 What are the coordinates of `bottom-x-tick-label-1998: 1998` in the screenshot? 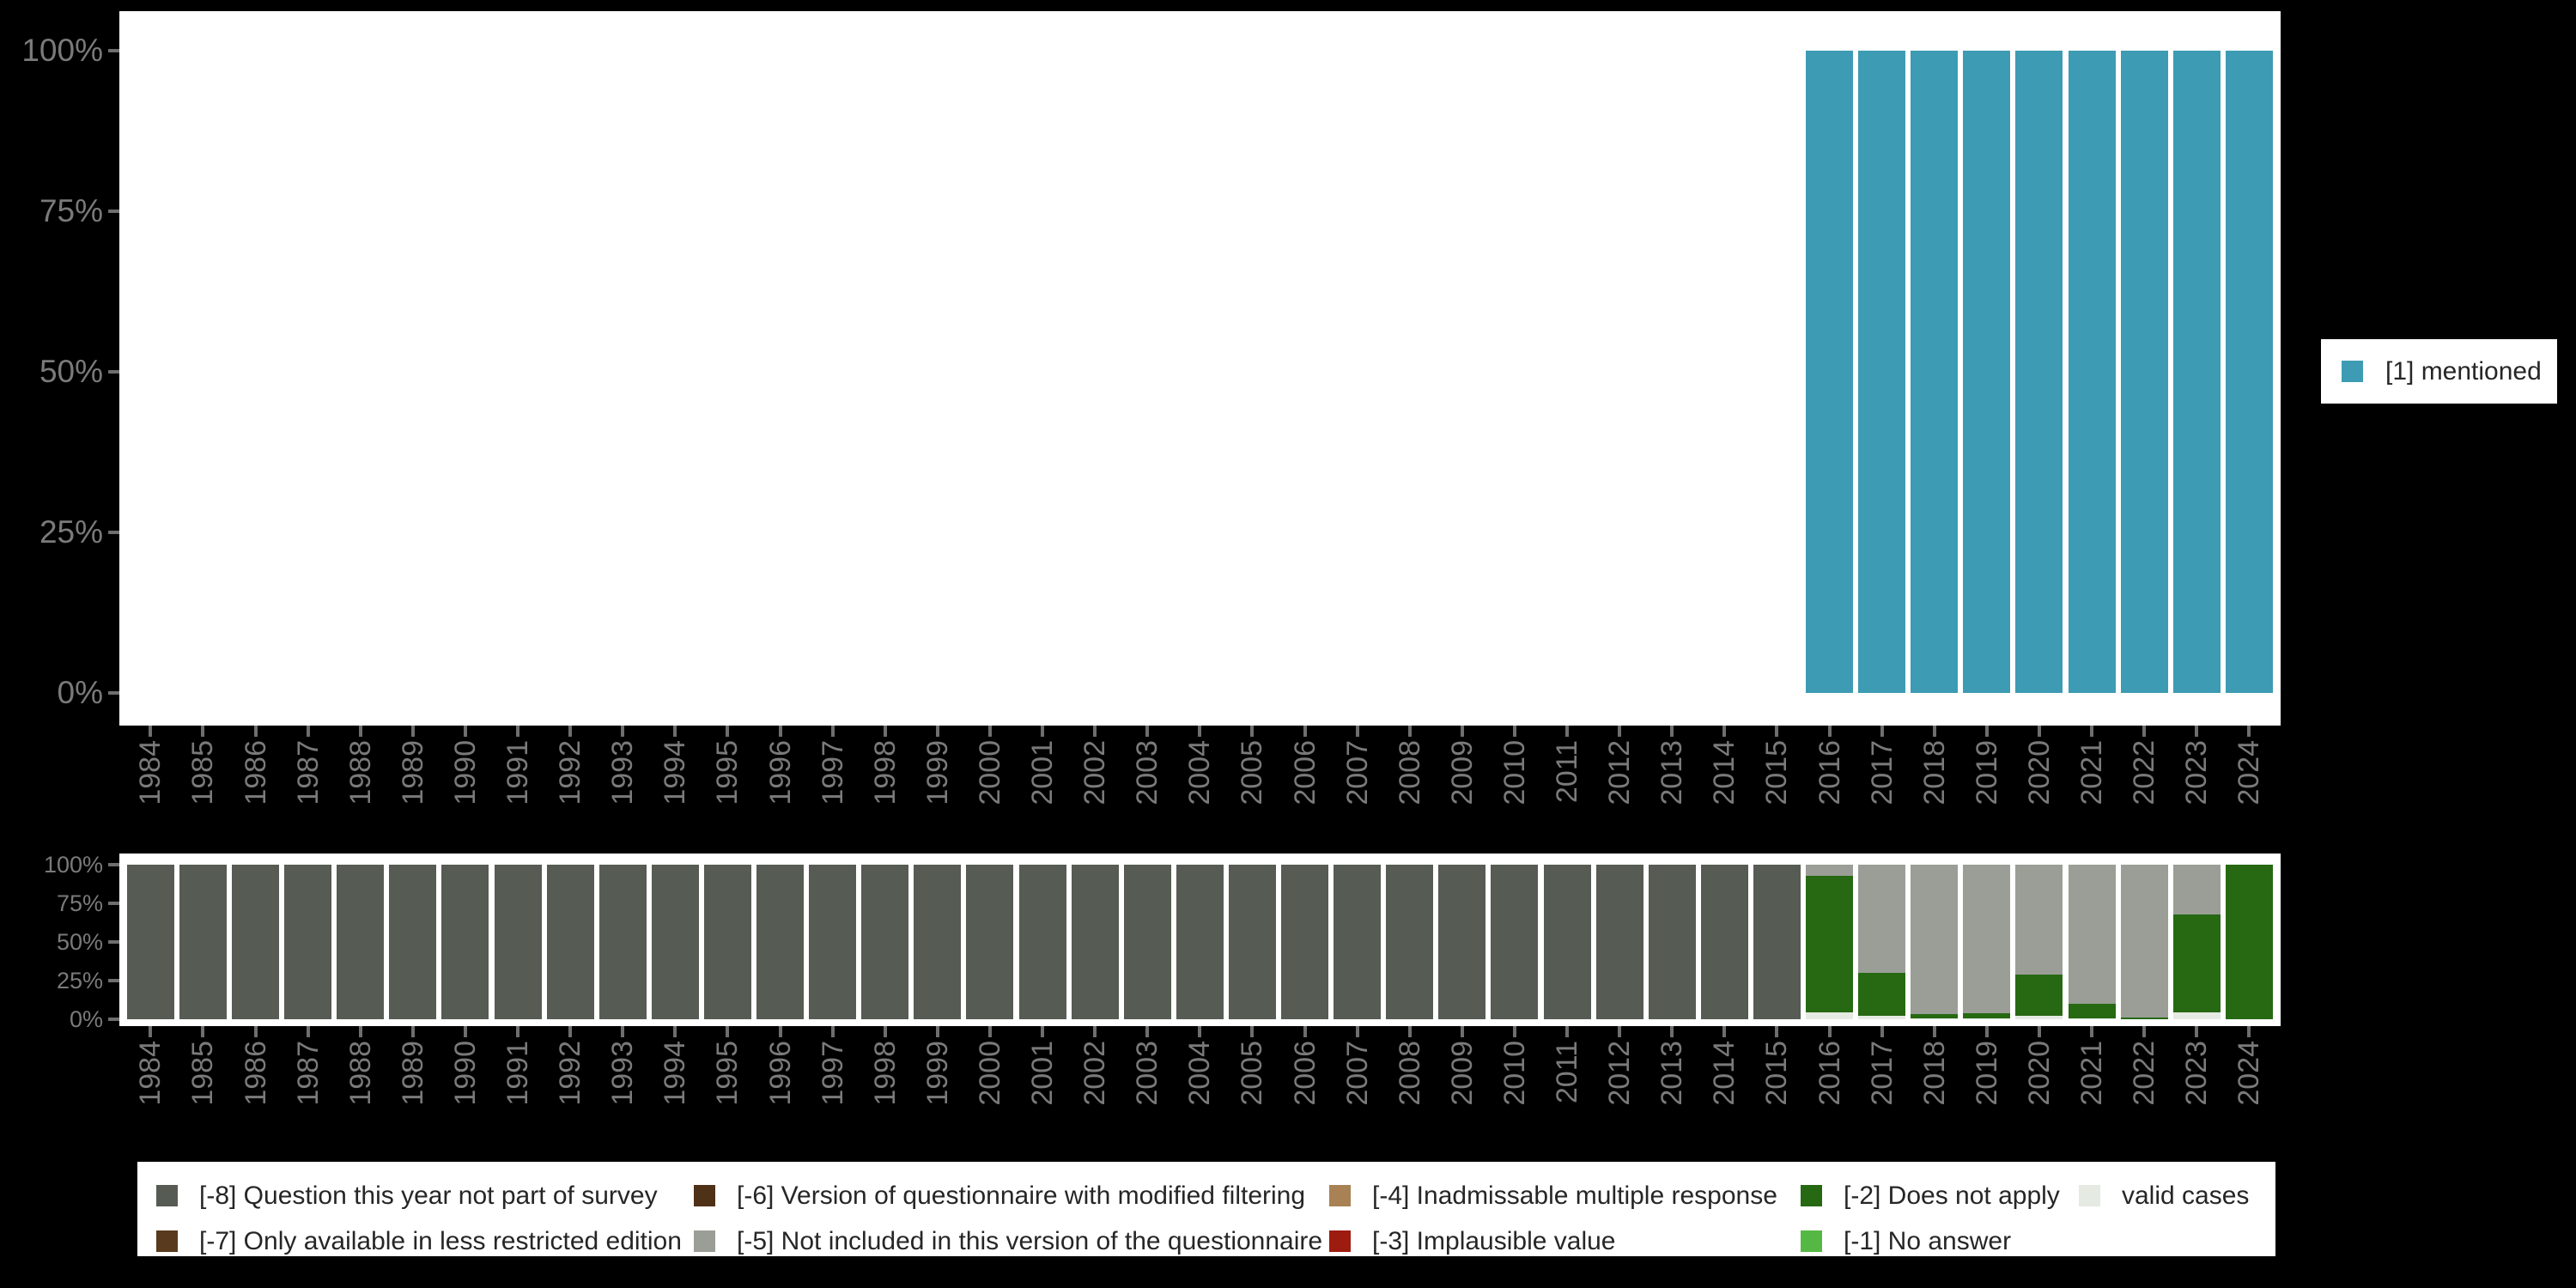 It's located at (885, 1074).